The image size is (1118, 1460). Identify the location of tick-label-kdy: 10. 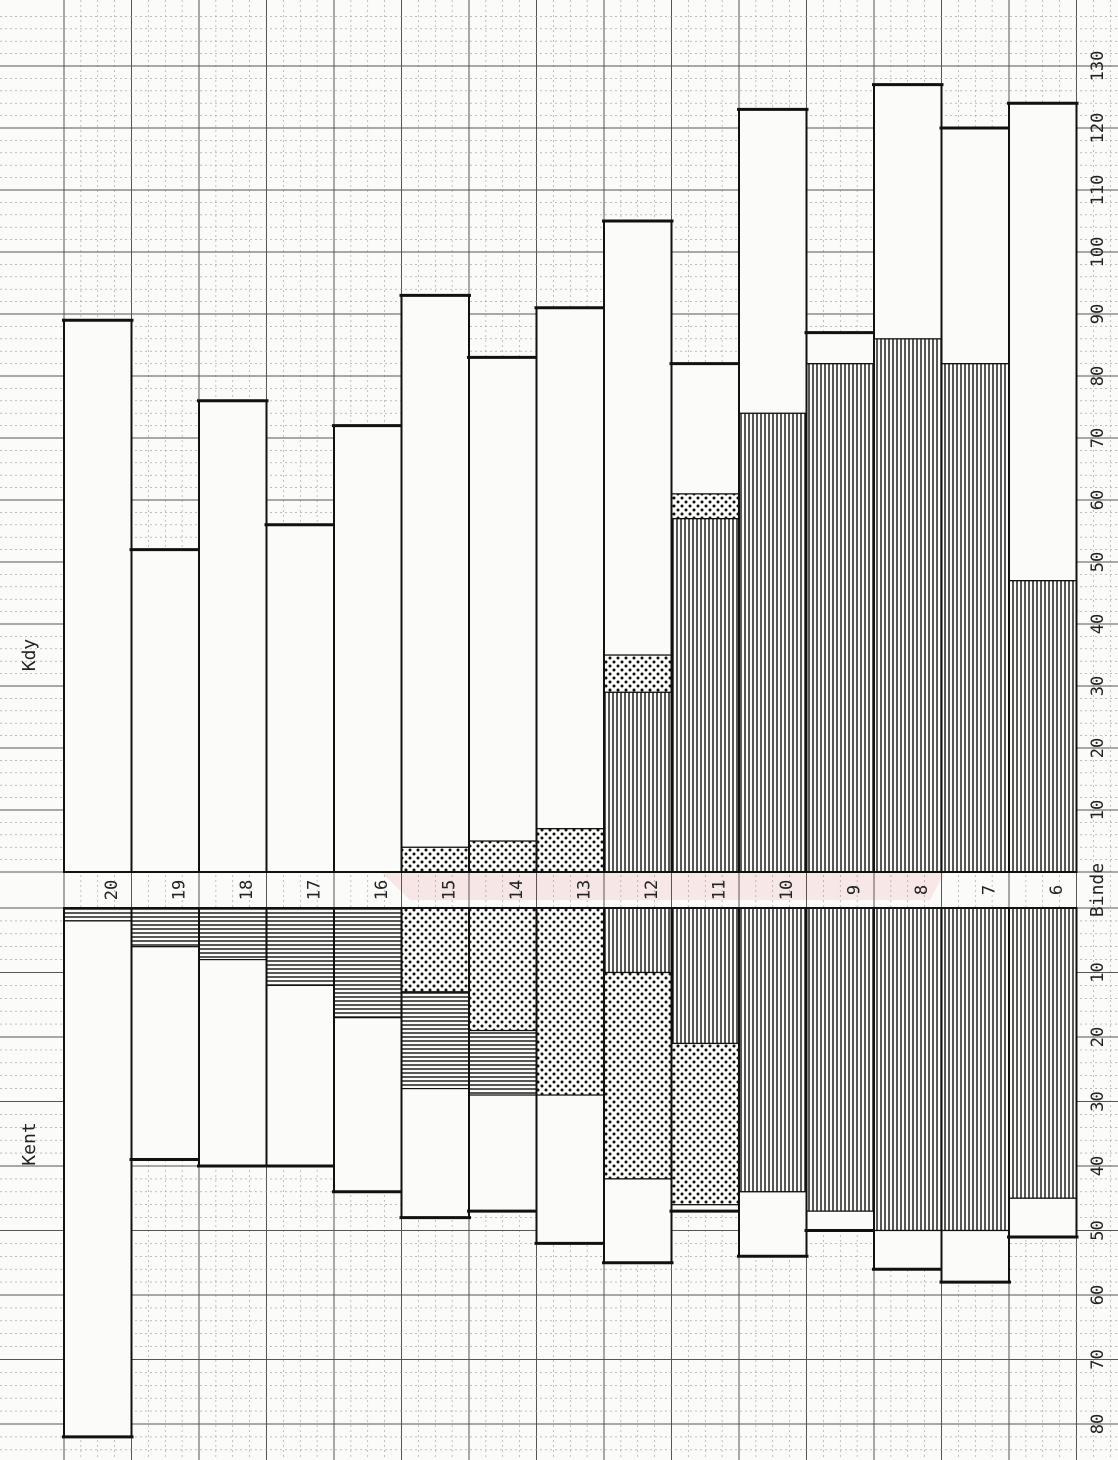
(1098, 810).